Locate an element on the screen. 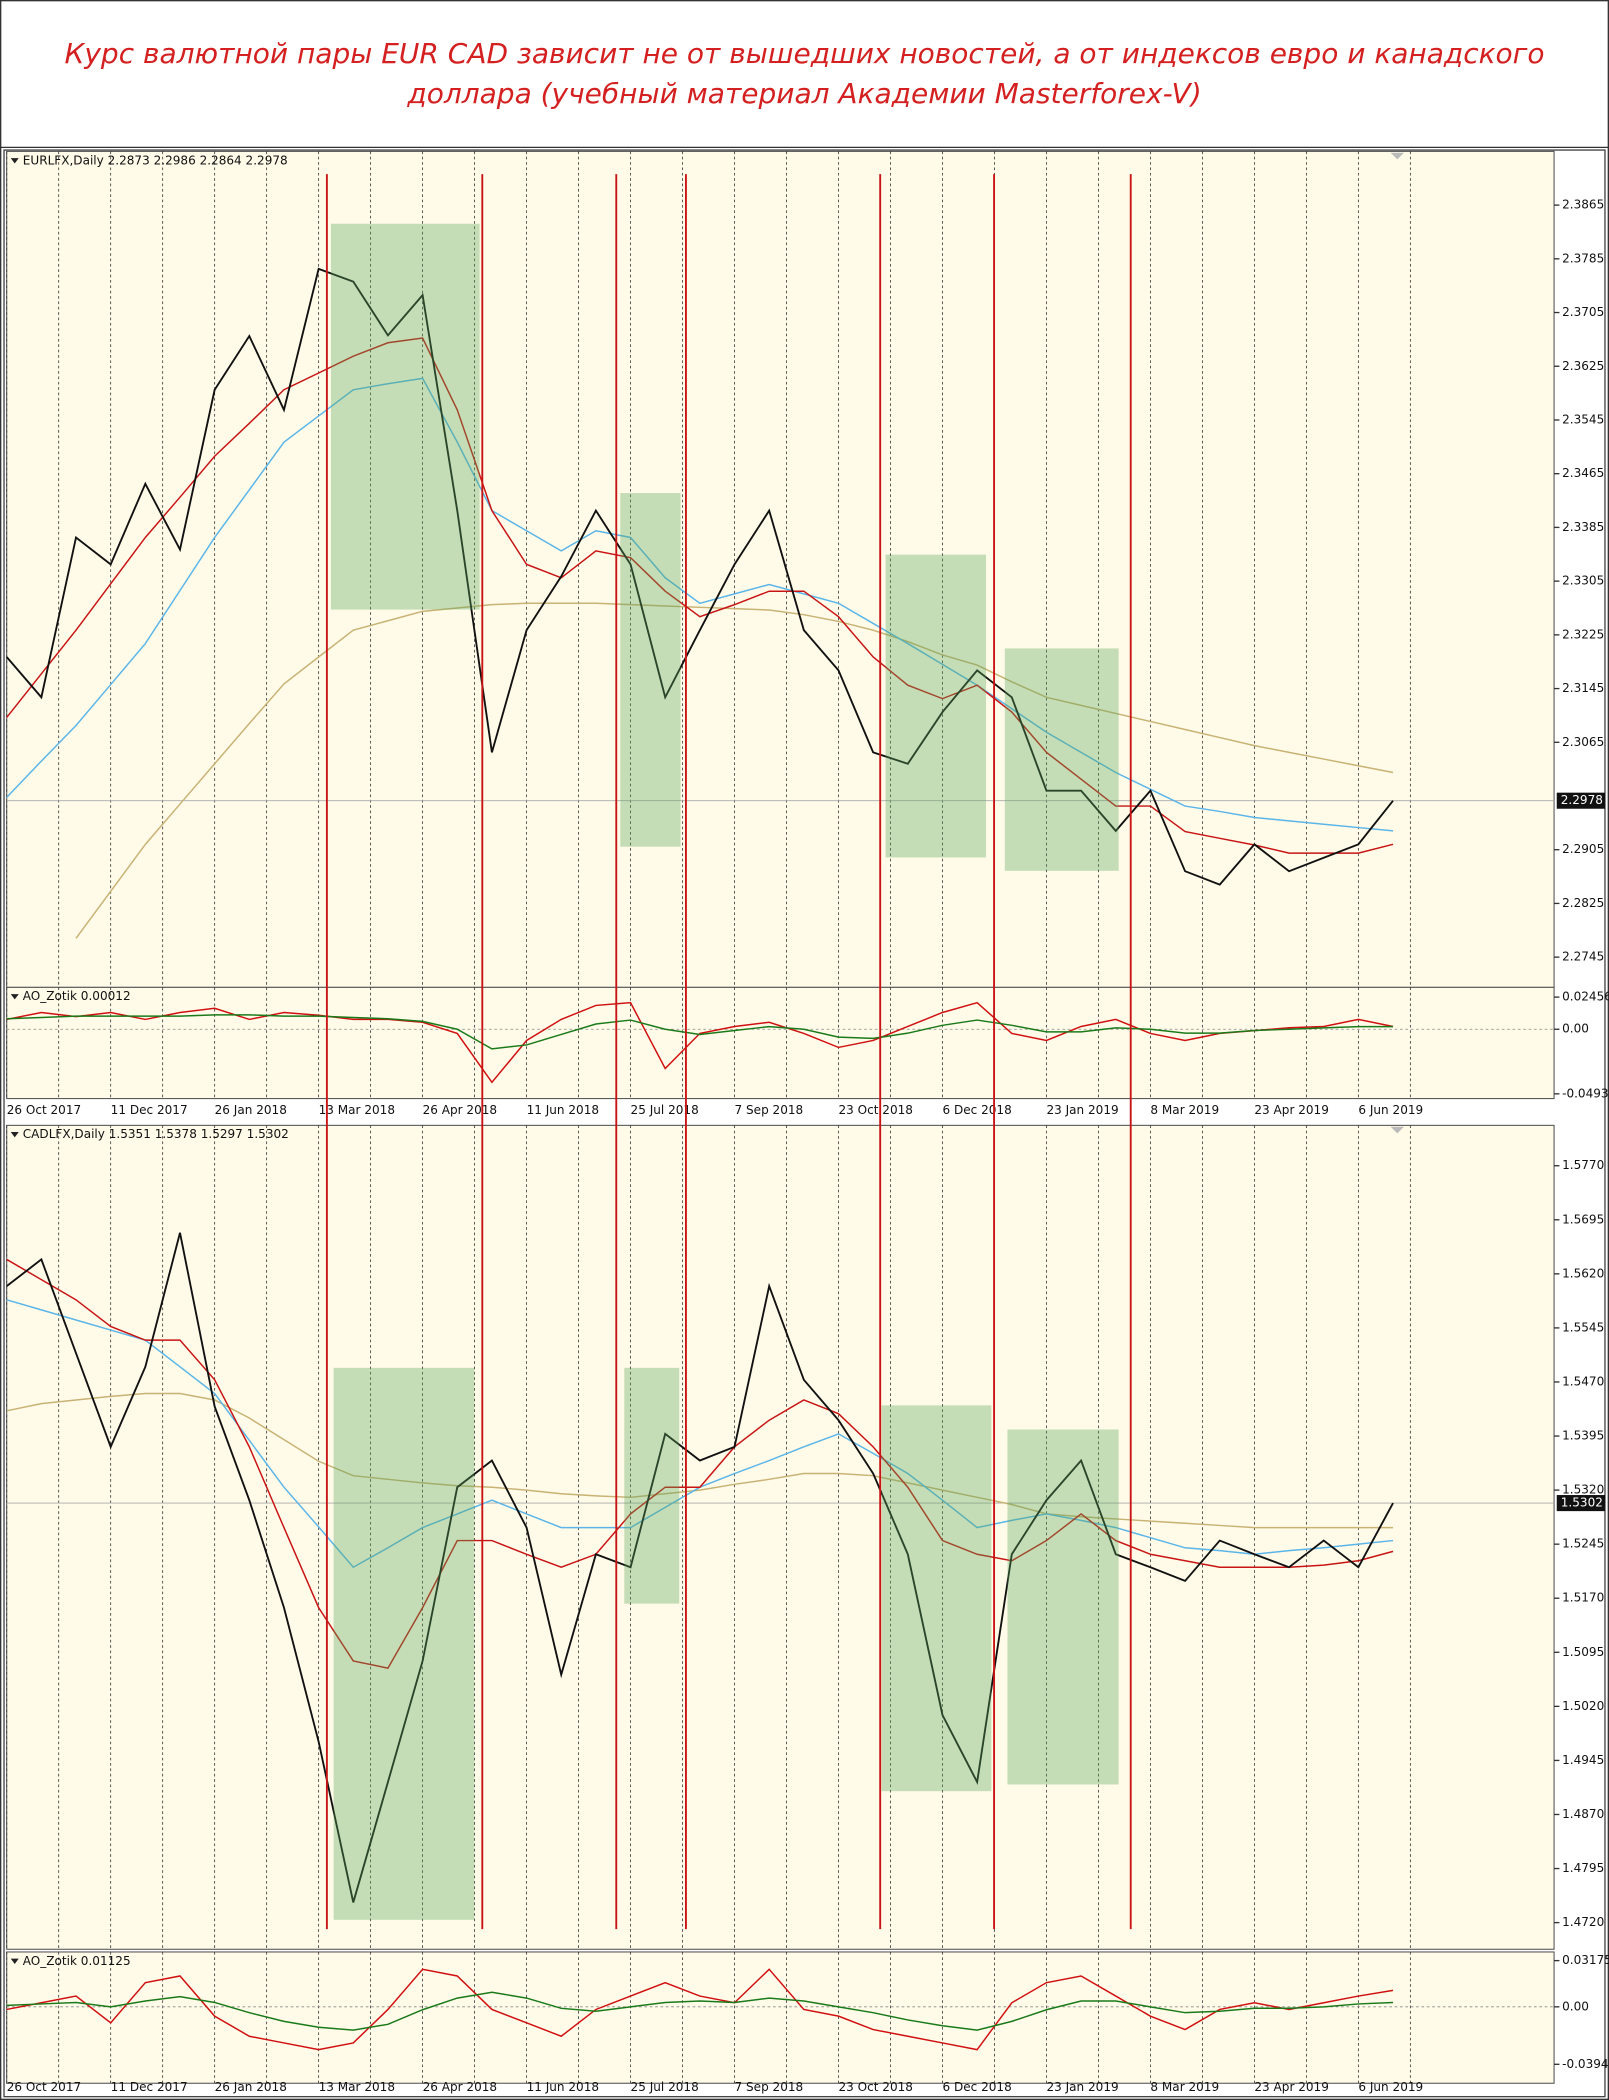 This screenshot has width=1609, height=2100. y-tick-label: -0.04939 is located at coordinates (1585, 1093).